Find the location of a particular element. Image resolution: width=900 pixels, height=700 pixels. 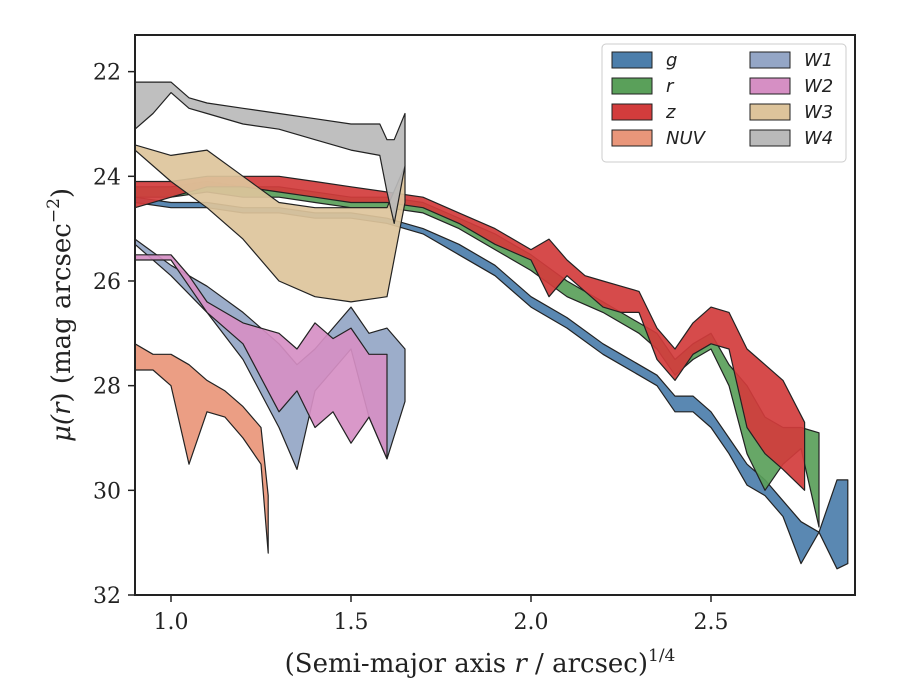

y-tick-label: 24 is located at coordinates (107, 177).